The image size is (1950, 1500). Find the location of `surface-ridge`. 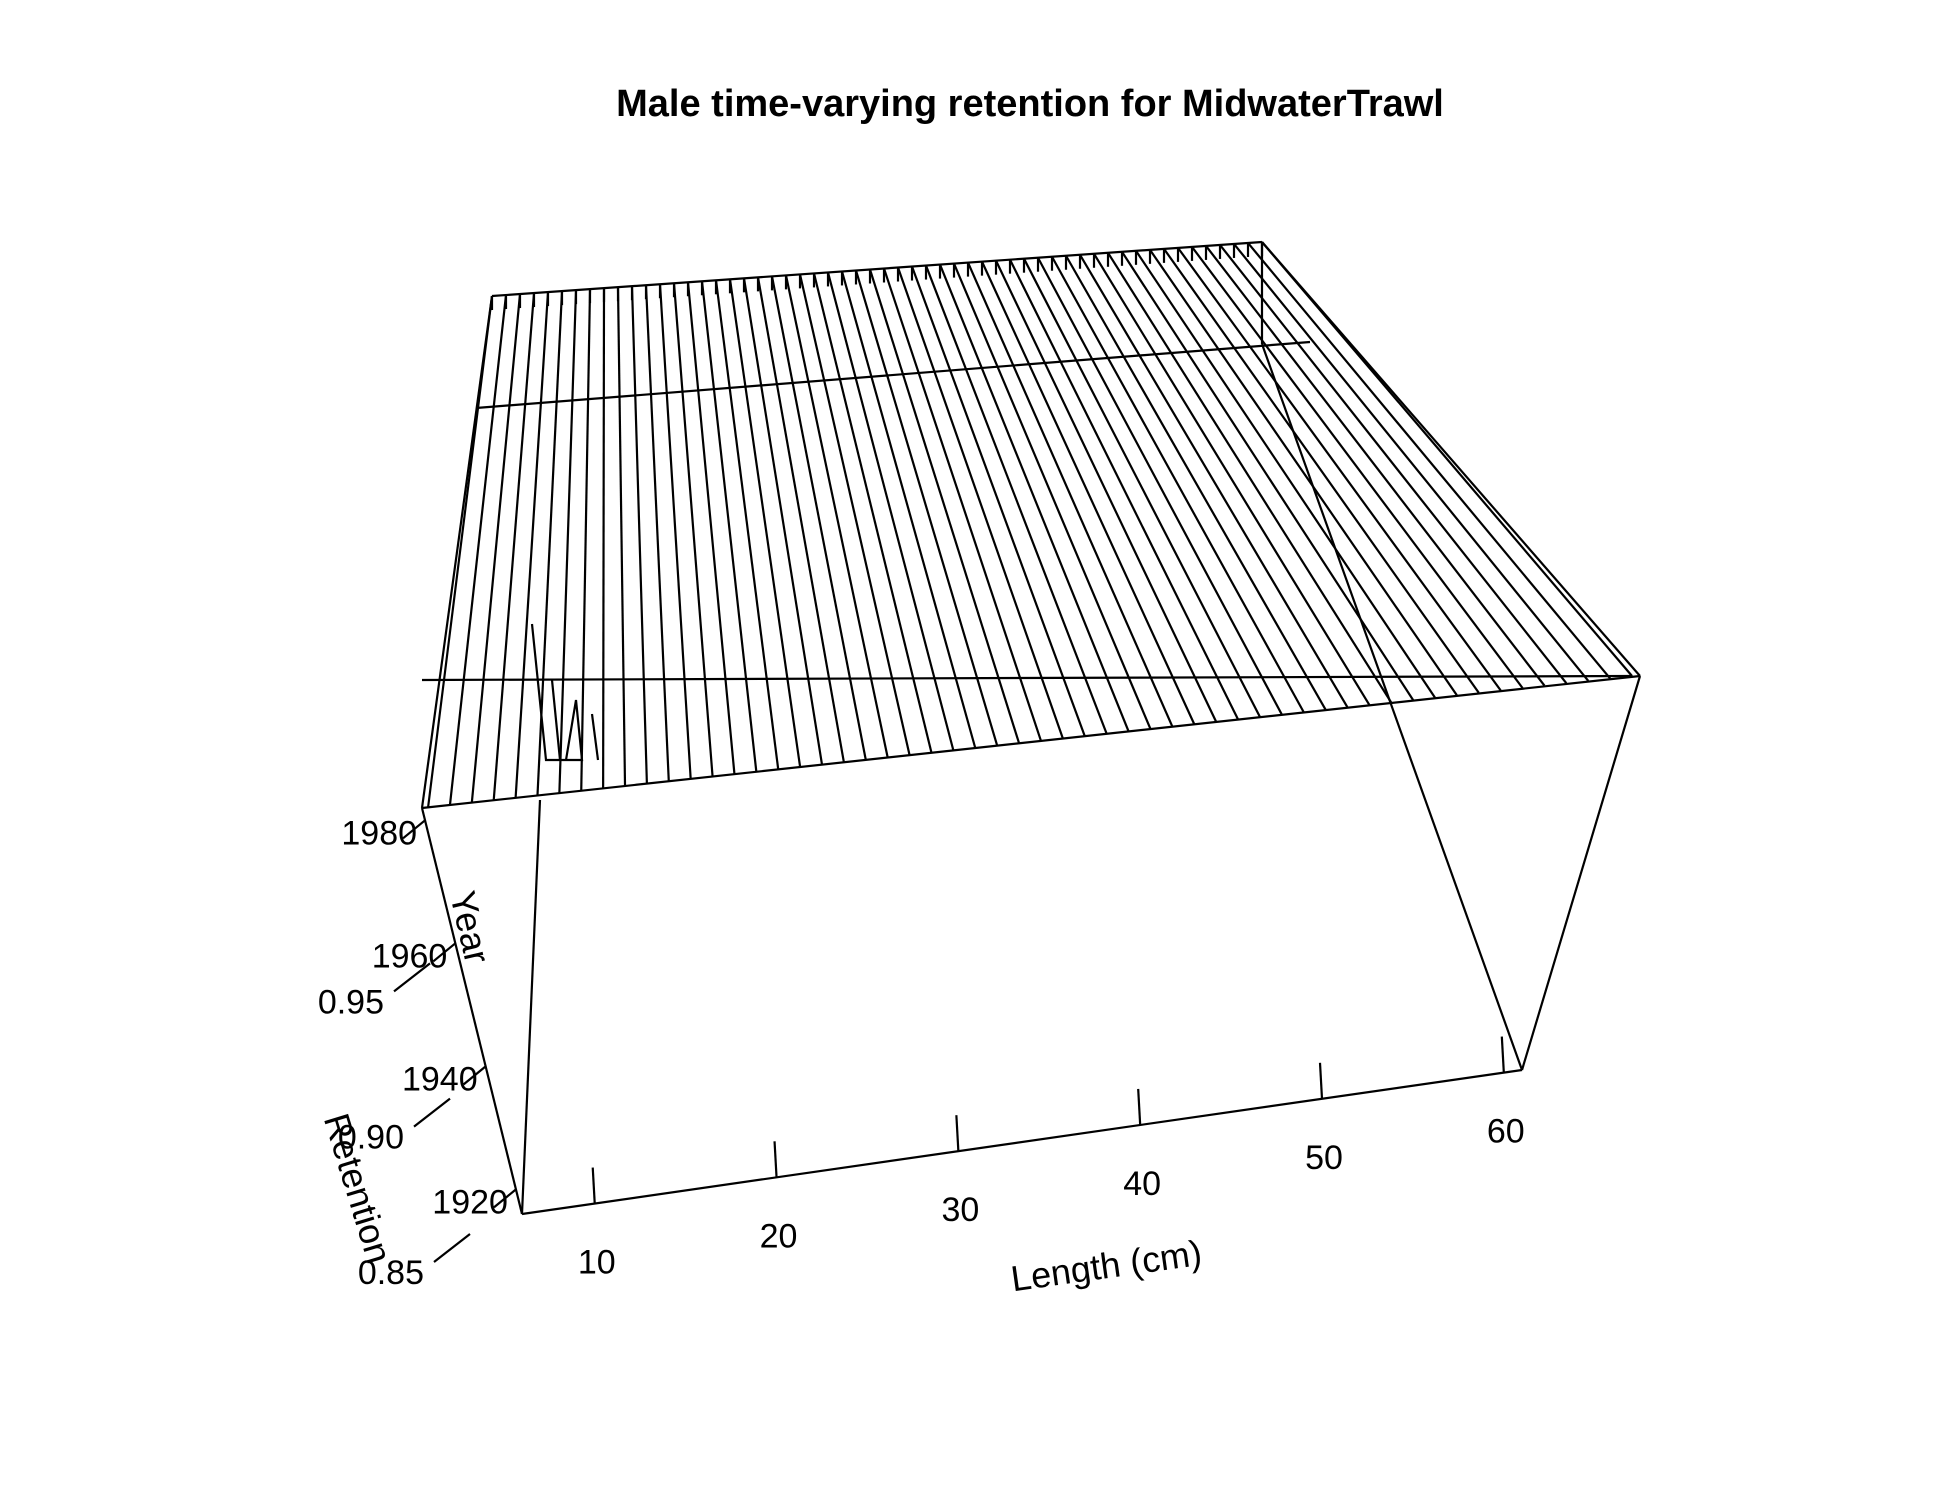

surface-ridge is located at coordinates (893, 375).